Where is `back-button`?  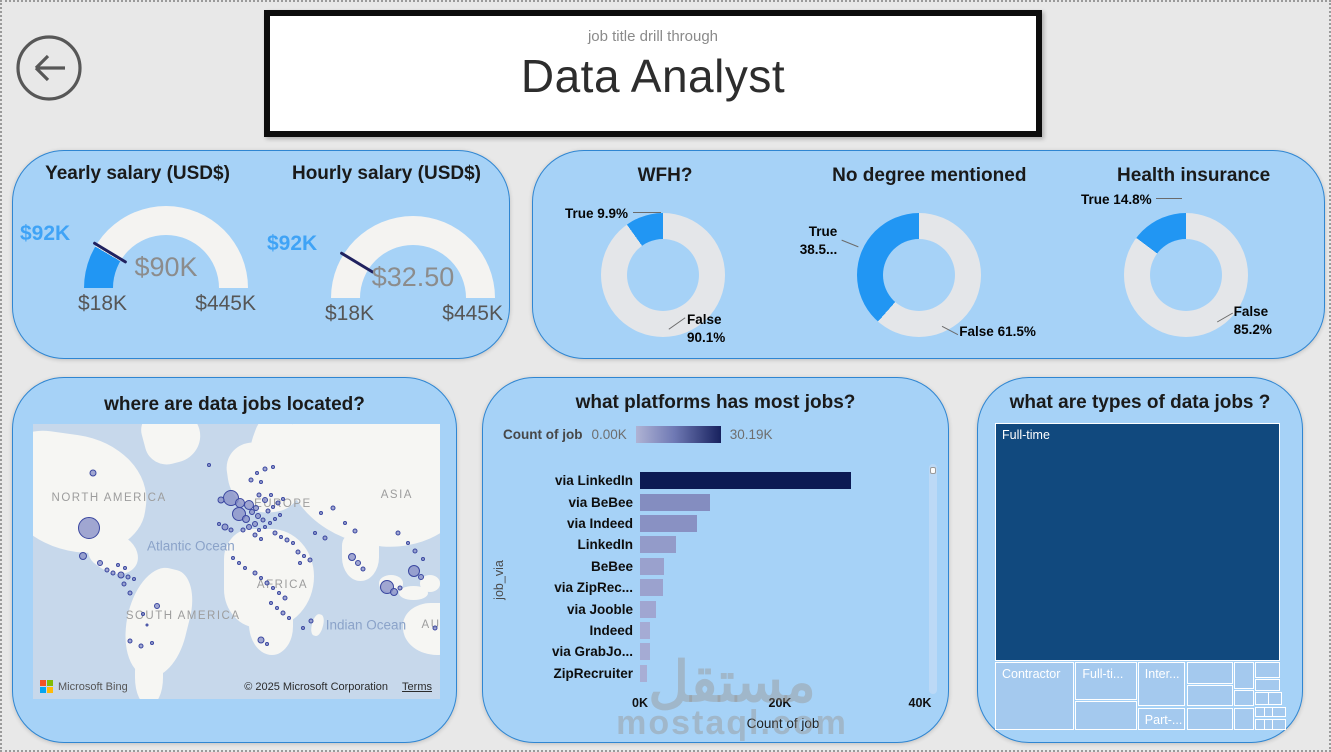 back-button is located at coordinates (49, 68).